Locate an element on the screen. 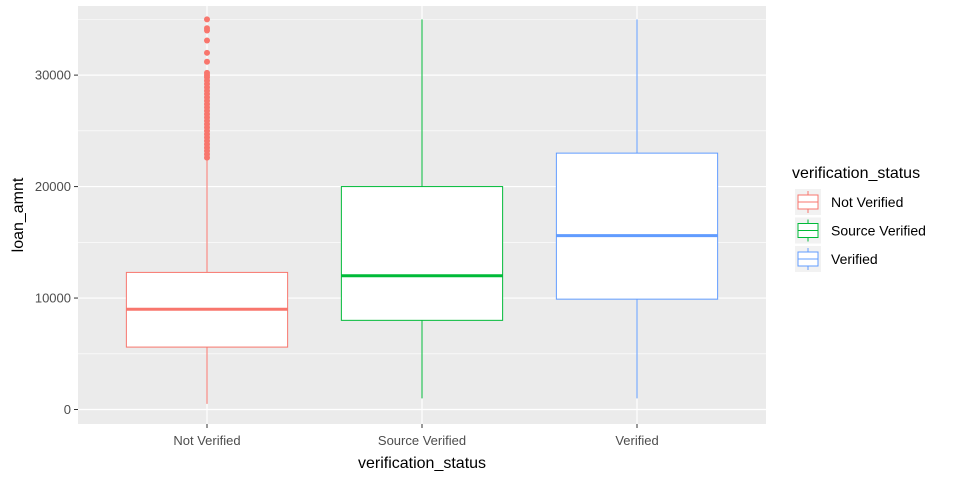 Image resolution: width=960 pixels, height=480 pixels. legend-label: Verified is located at coordinates (854, 259).